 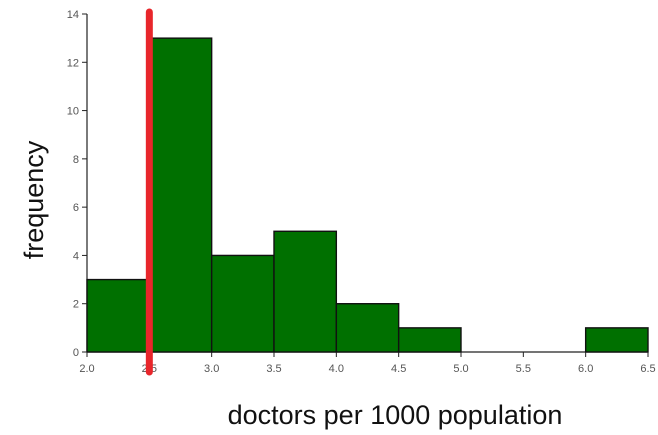 What do you see at coordinates (460, 369) in the screenshot?
I see `x-tick-label-6: 5.0` at bounding box center [460, 369].